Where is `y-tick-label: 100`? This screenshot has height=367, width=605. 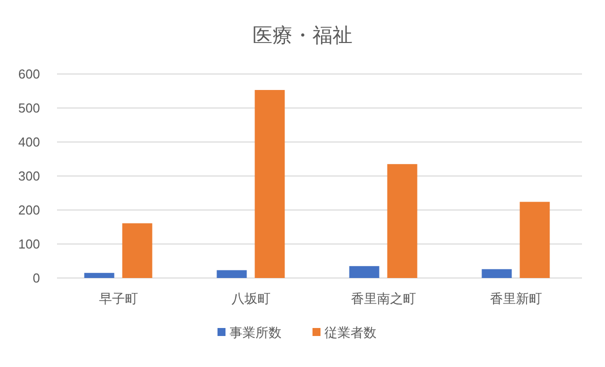 y-tick-label: 100 is located at coordinates (29, 244).